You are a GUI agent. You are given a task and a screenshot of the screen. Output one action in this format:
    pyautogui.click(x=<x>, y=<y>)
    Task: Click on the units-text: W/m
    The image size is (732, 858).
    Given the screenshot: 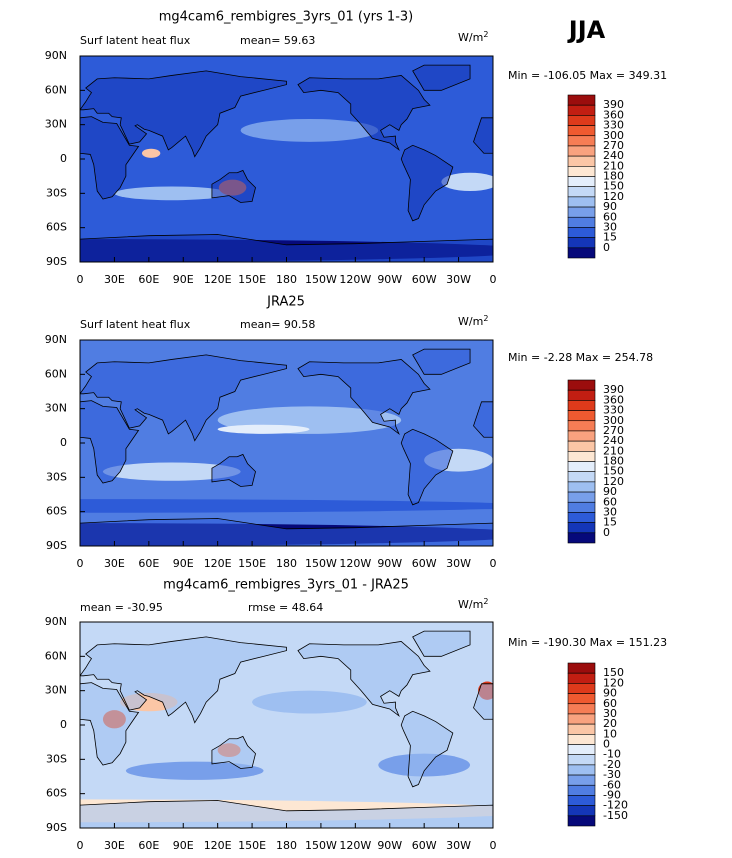 What is the action you would take?
    pyautogui.click(x=470, y=321)
    